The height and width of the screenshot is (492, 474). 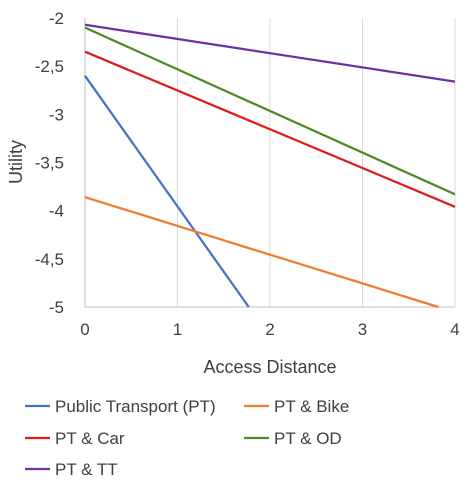 I want to click on y-tick-label: -4, so click(x=56, y=211).